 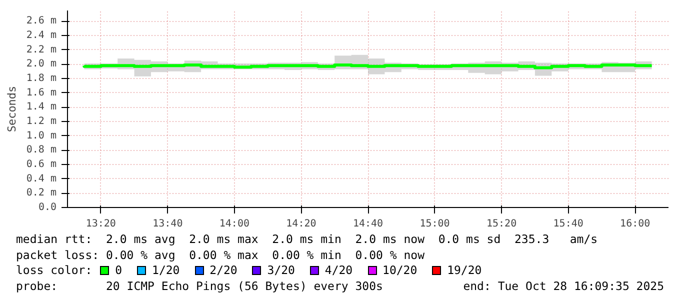 I want to click on legend-label: 10/20, so click(x=400, y=270).